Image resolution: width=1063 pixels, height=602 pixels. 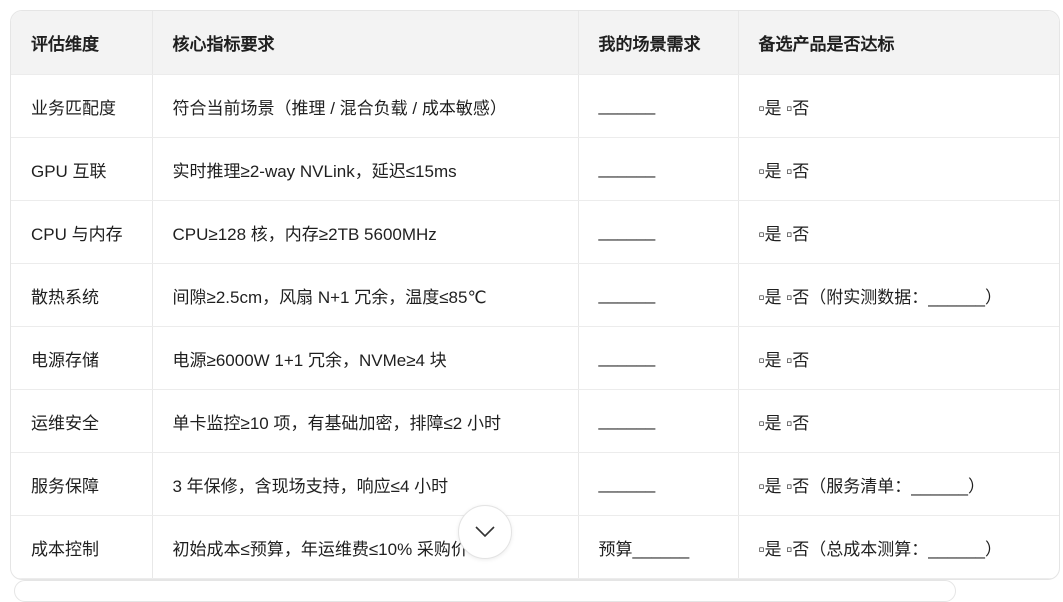 I want to click on scroll-down-button, so click(x=485, y=532).